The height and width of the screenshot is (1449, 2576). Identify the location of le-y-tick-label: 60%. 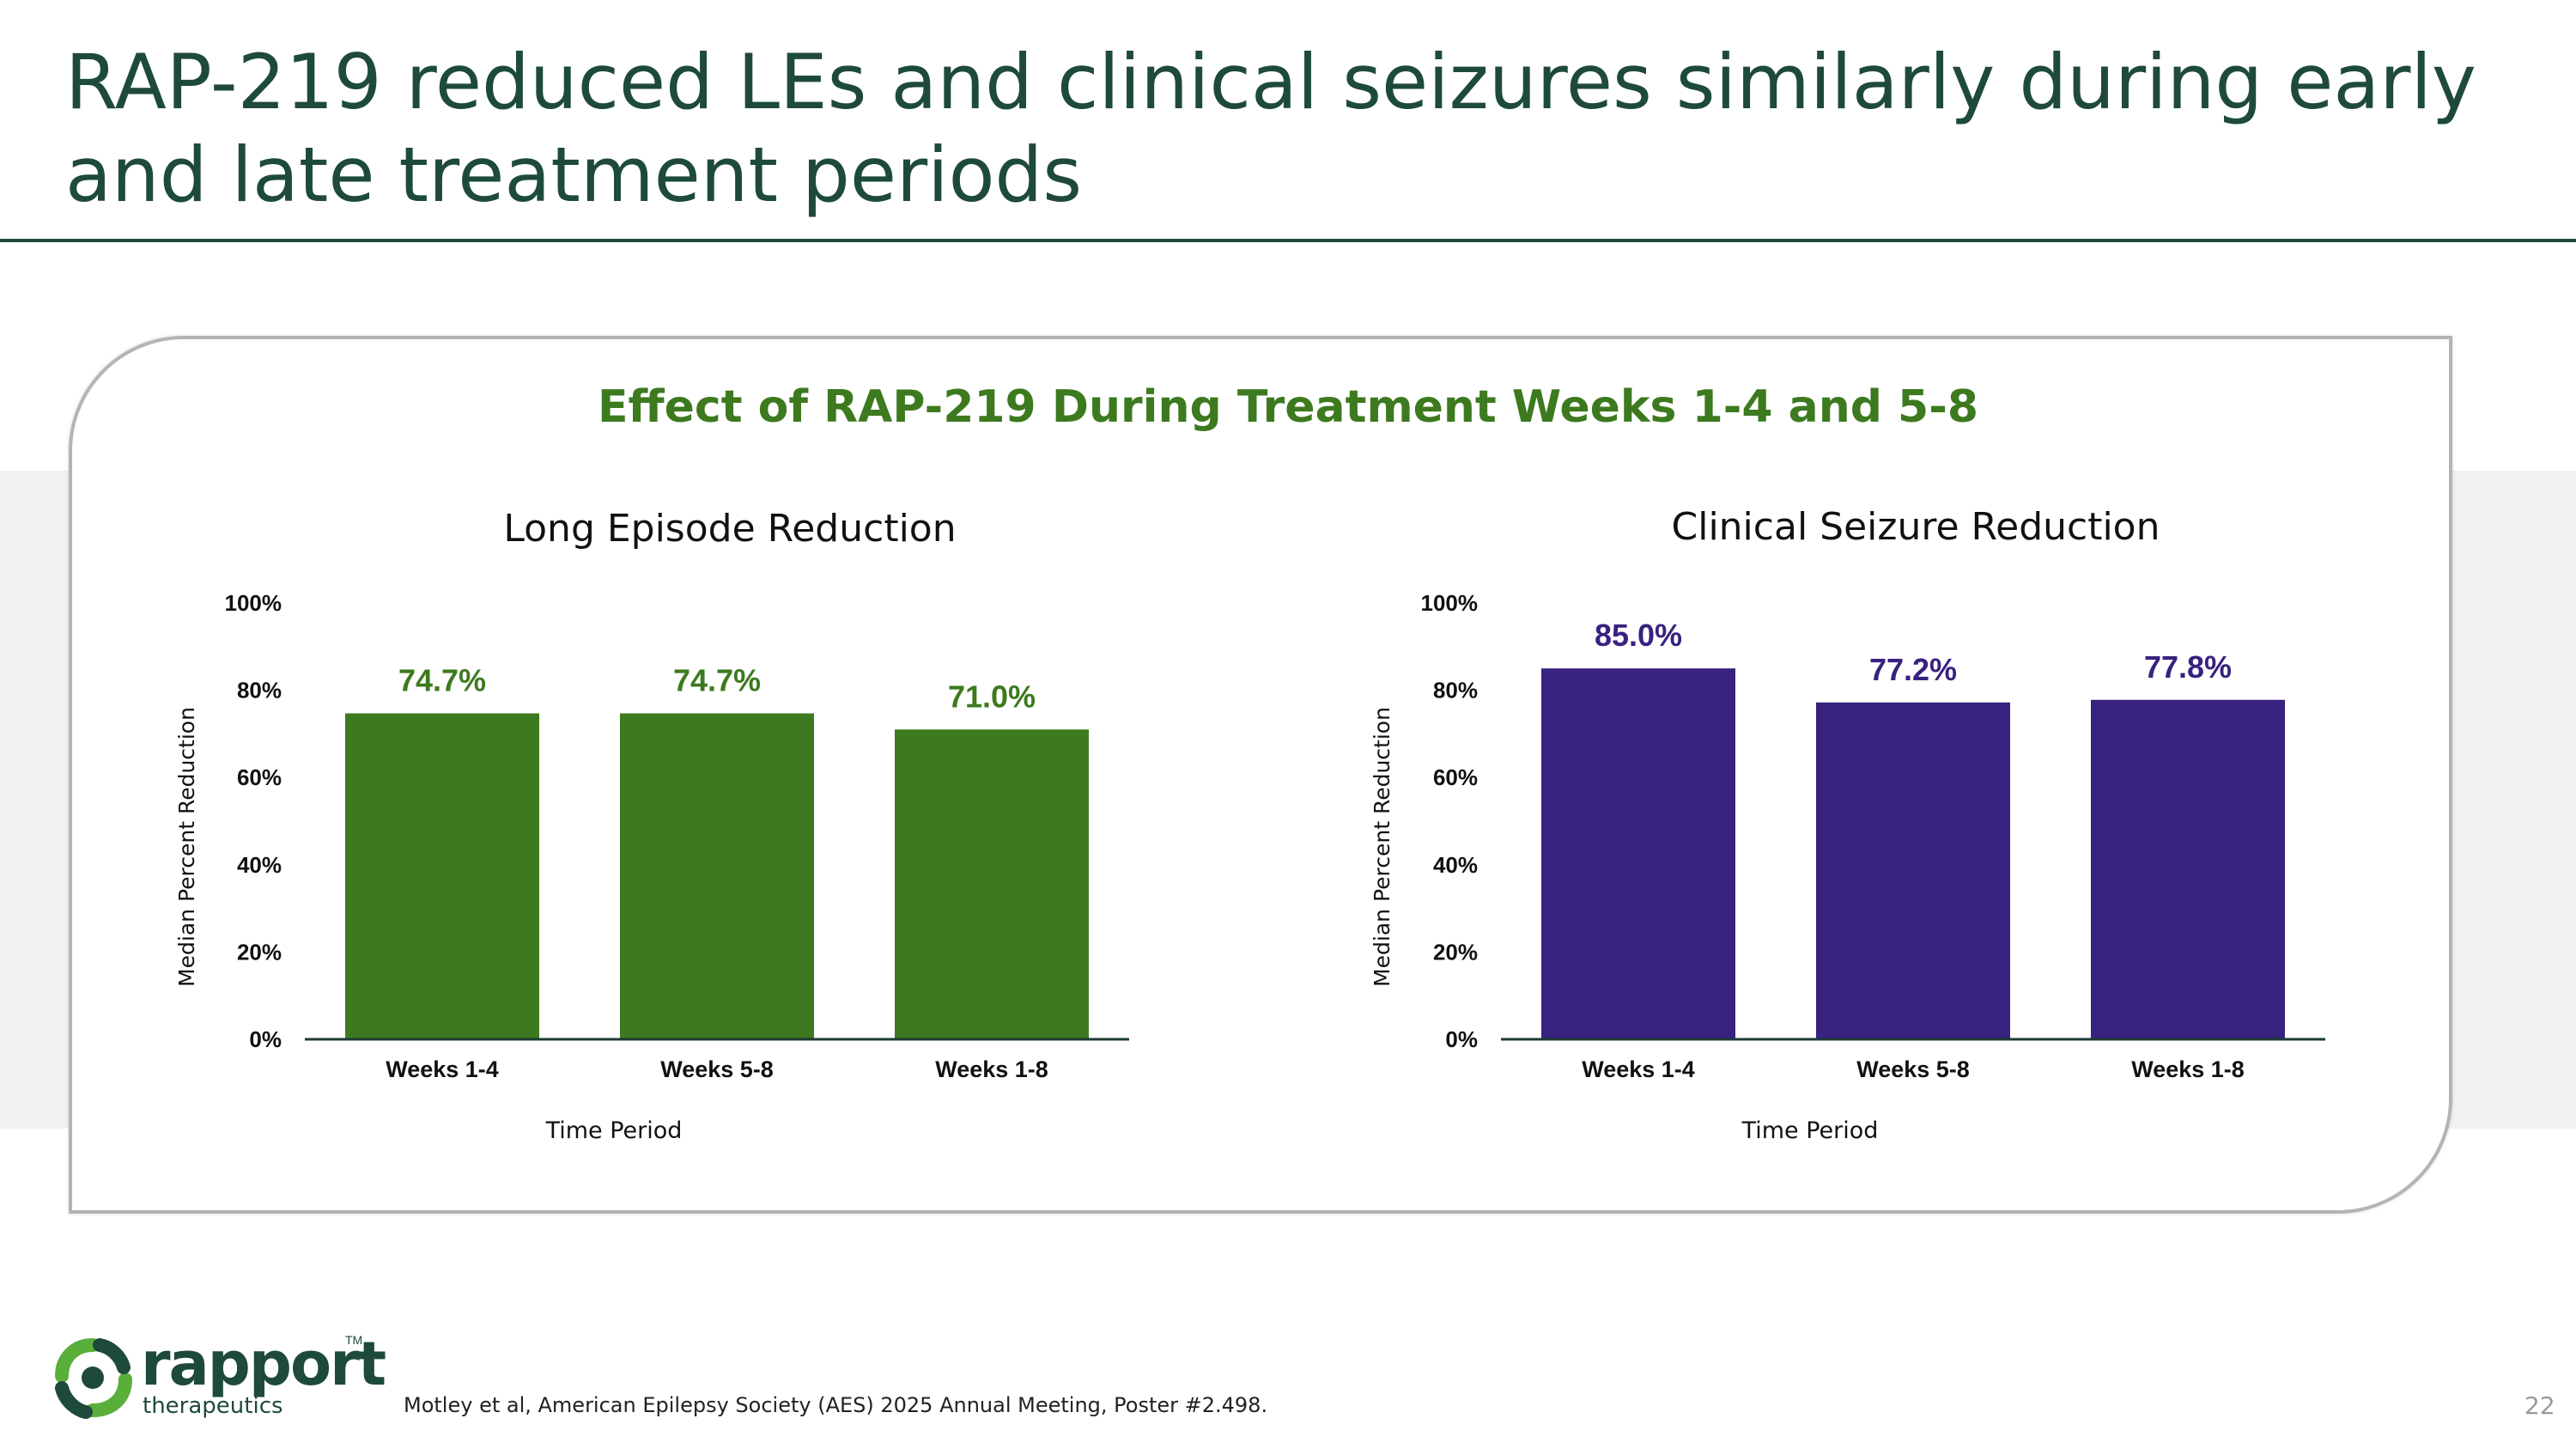
(259, 777).